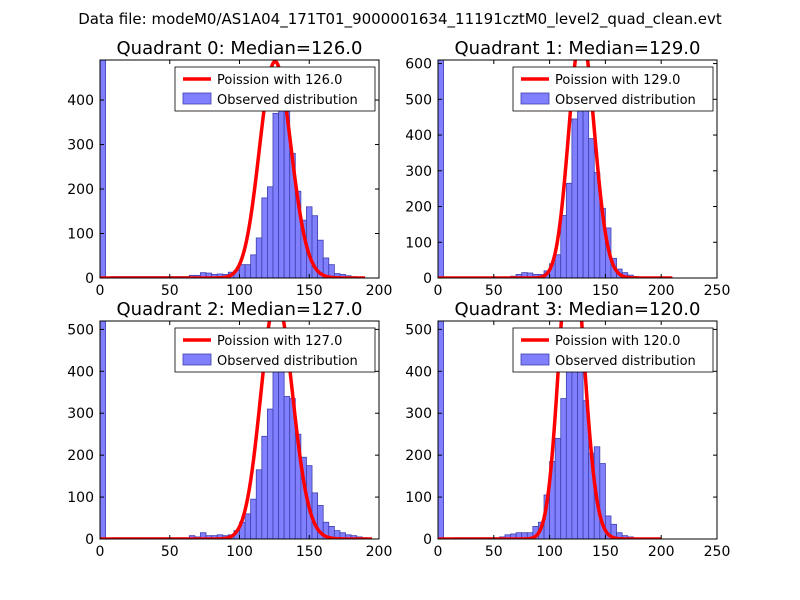 The image size is (800, 600). Describe the element at coordinates (275, 89) in the screenshot. I see `legend: Poission with 126.0 Observed distribution` at that location.